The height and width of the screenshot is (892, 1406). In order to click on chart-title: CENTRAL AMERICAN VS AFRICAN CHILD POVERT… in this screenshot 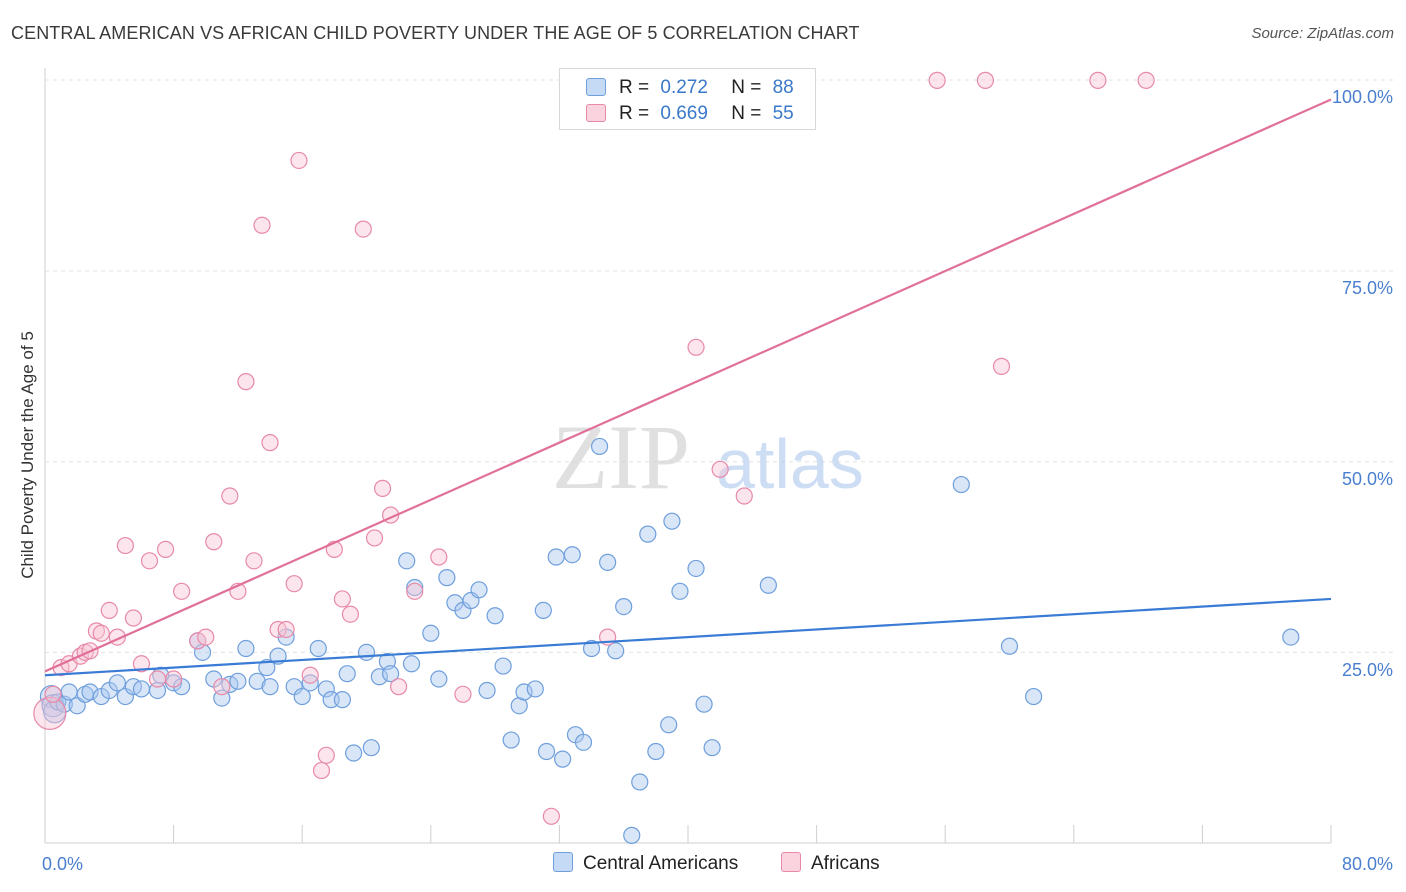, I will do `click(435, 33)`.